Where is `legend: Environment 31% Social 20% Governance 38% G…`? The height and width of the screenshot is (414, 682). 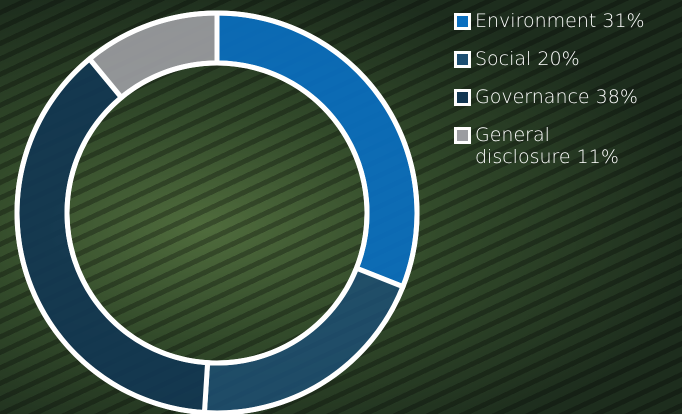
legend: Environment 31% Social 20% Governance 38% G… is located at coordinates (547, 97).